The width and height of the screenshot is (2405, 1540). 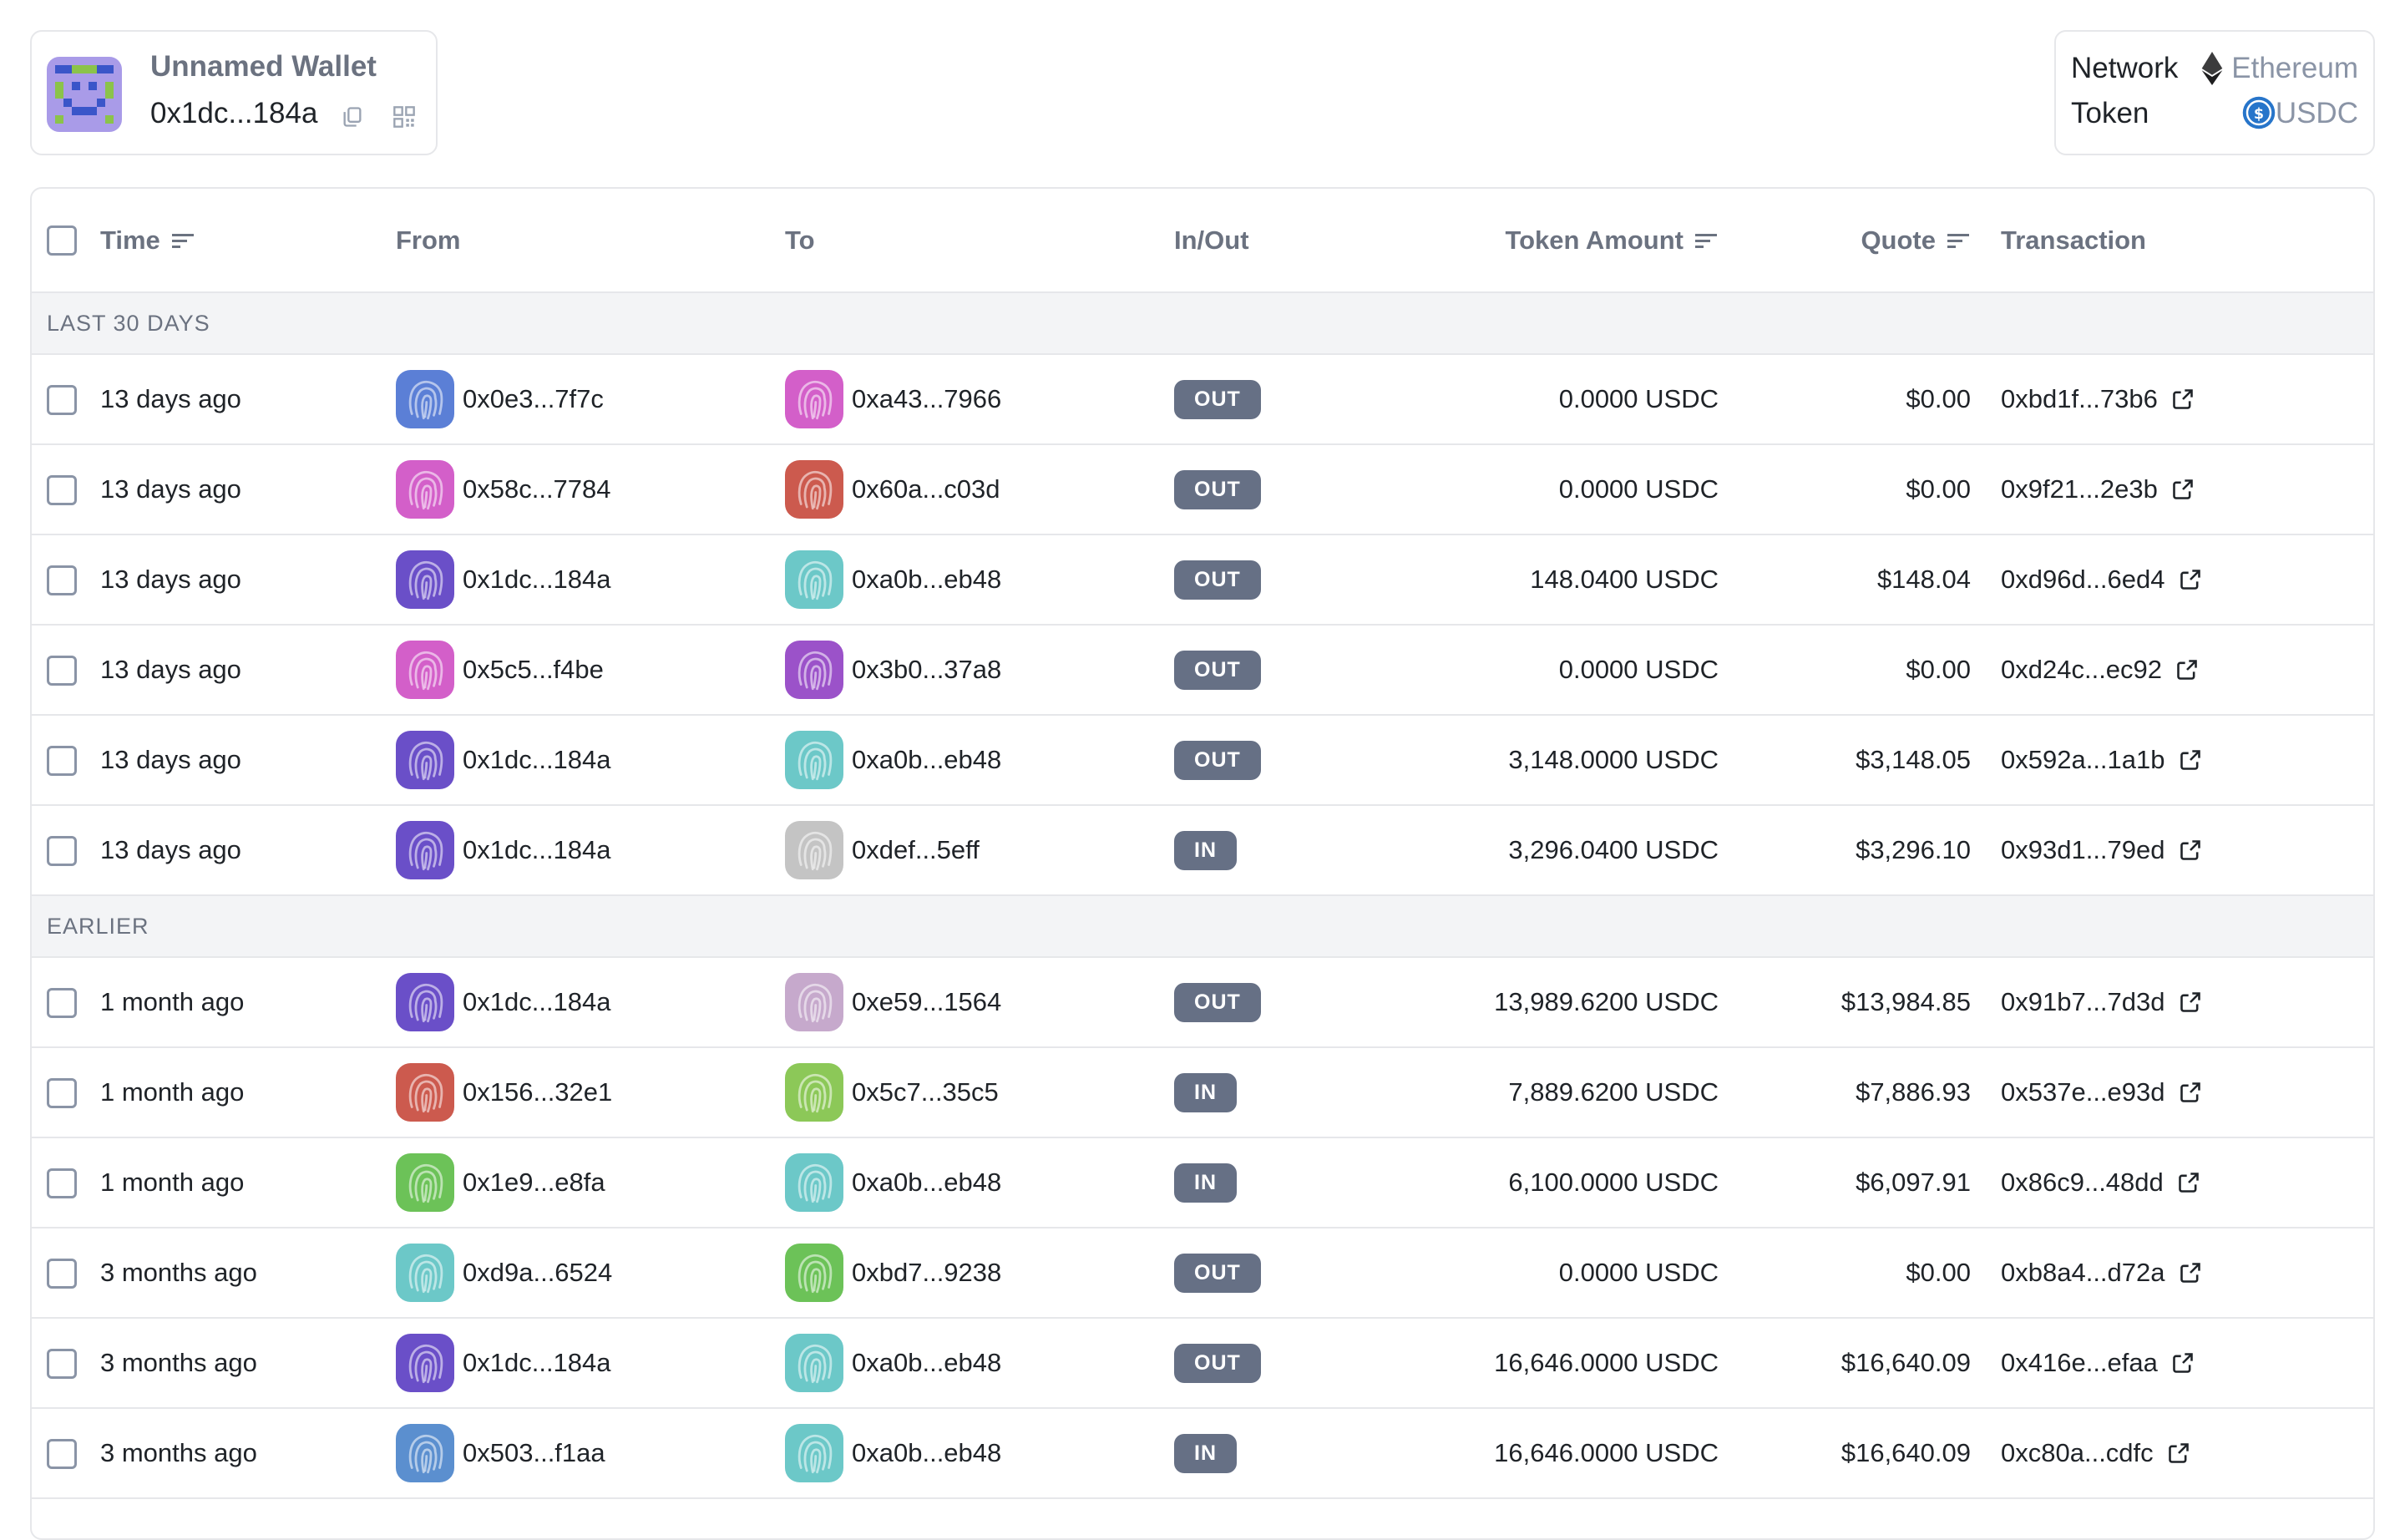 I want to click on from-address: 0x1e9...e8fa, so click(x=590, y=1183).